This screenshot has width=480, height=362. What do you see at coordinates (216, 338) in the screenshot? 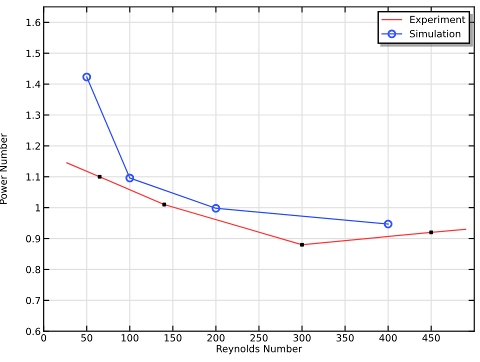
I see `x-tick-label: 200` at bounding box center [216, 338].